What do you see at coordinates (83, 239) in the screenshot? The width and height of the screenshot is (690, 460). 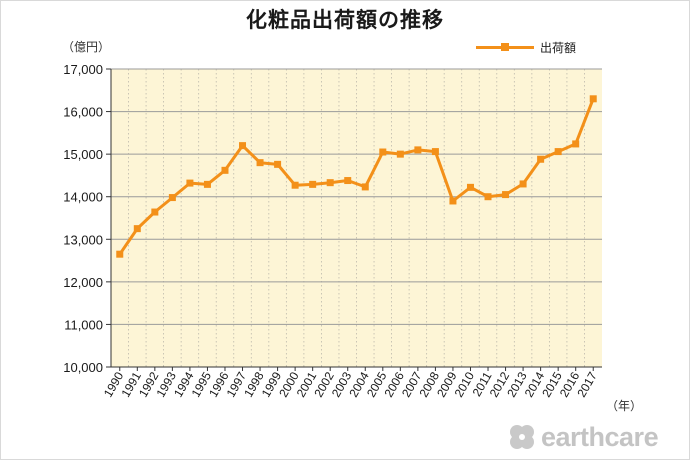 I see `y-tick-label: 13,000` at bounding box center [83, 239].